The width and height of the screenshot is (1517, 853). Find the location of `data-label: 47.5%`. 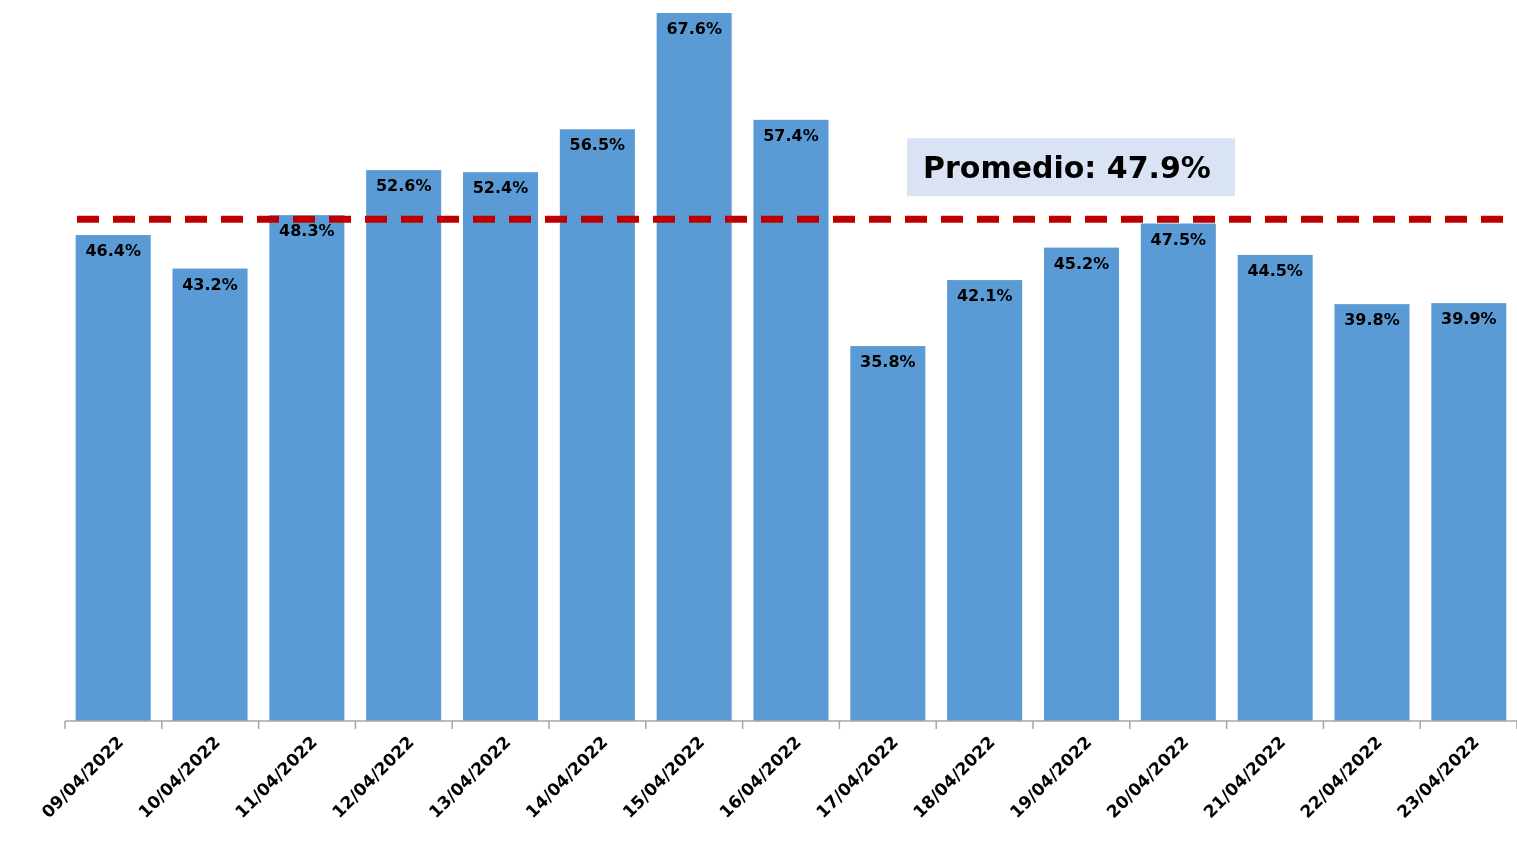

data-label: 47.5% is located at coordinates (1178, 239).